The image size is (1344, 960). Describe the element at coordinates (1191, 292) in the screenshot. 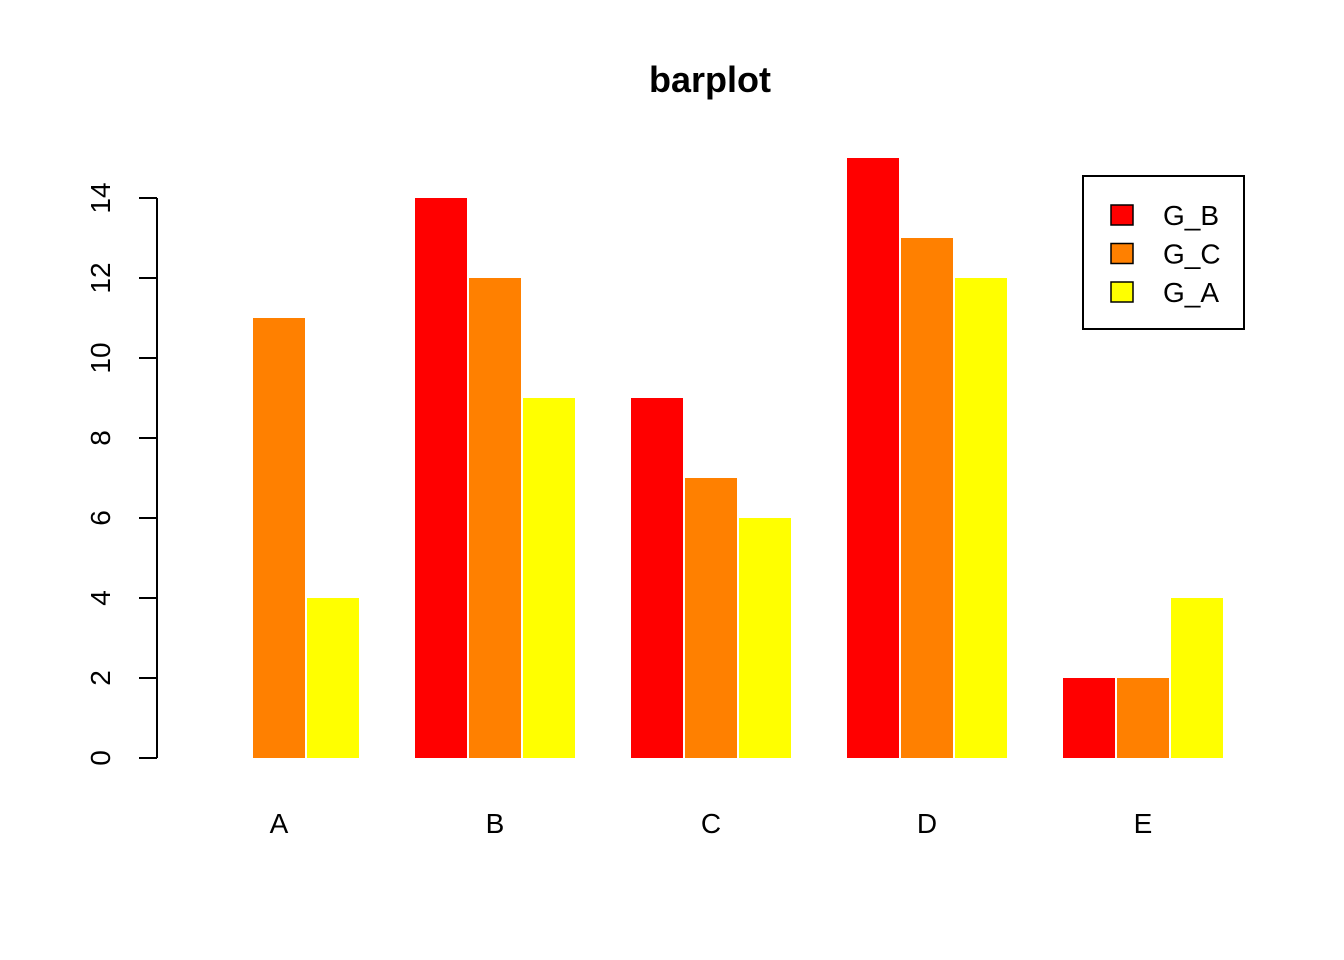

I see `legend-label-G_A: G_A` at that location.